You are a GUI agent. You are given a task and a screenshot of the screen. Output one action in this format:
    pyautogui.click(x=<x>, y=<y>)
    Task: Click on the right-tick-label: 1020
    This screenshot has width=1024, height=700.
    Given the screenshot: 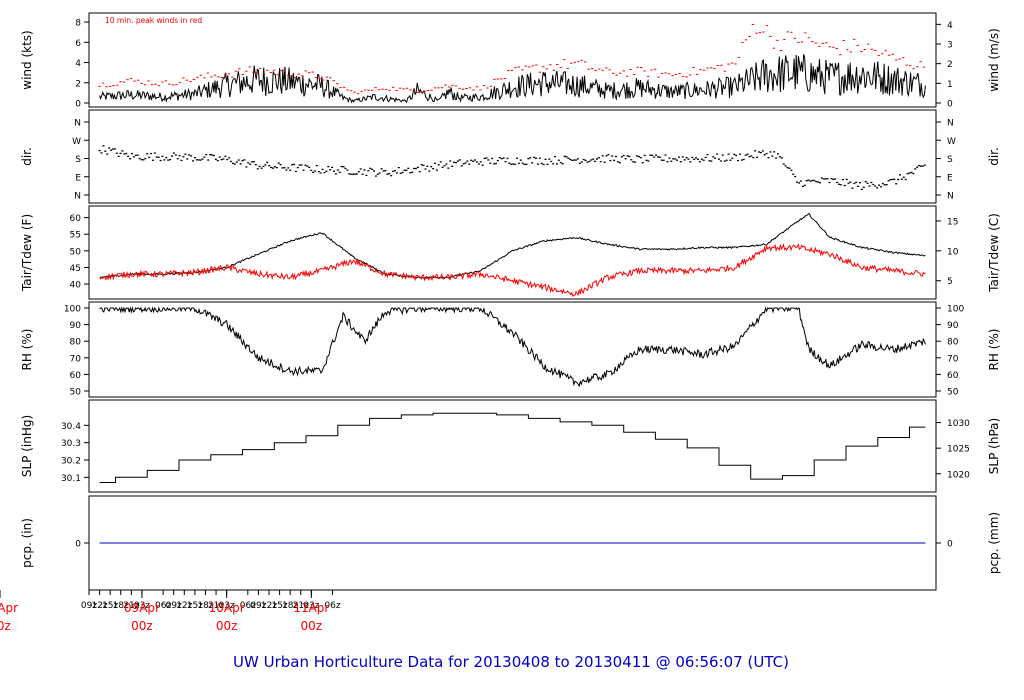 What is the action you would take?
    pyautogui.click(x=958, y=475)
    